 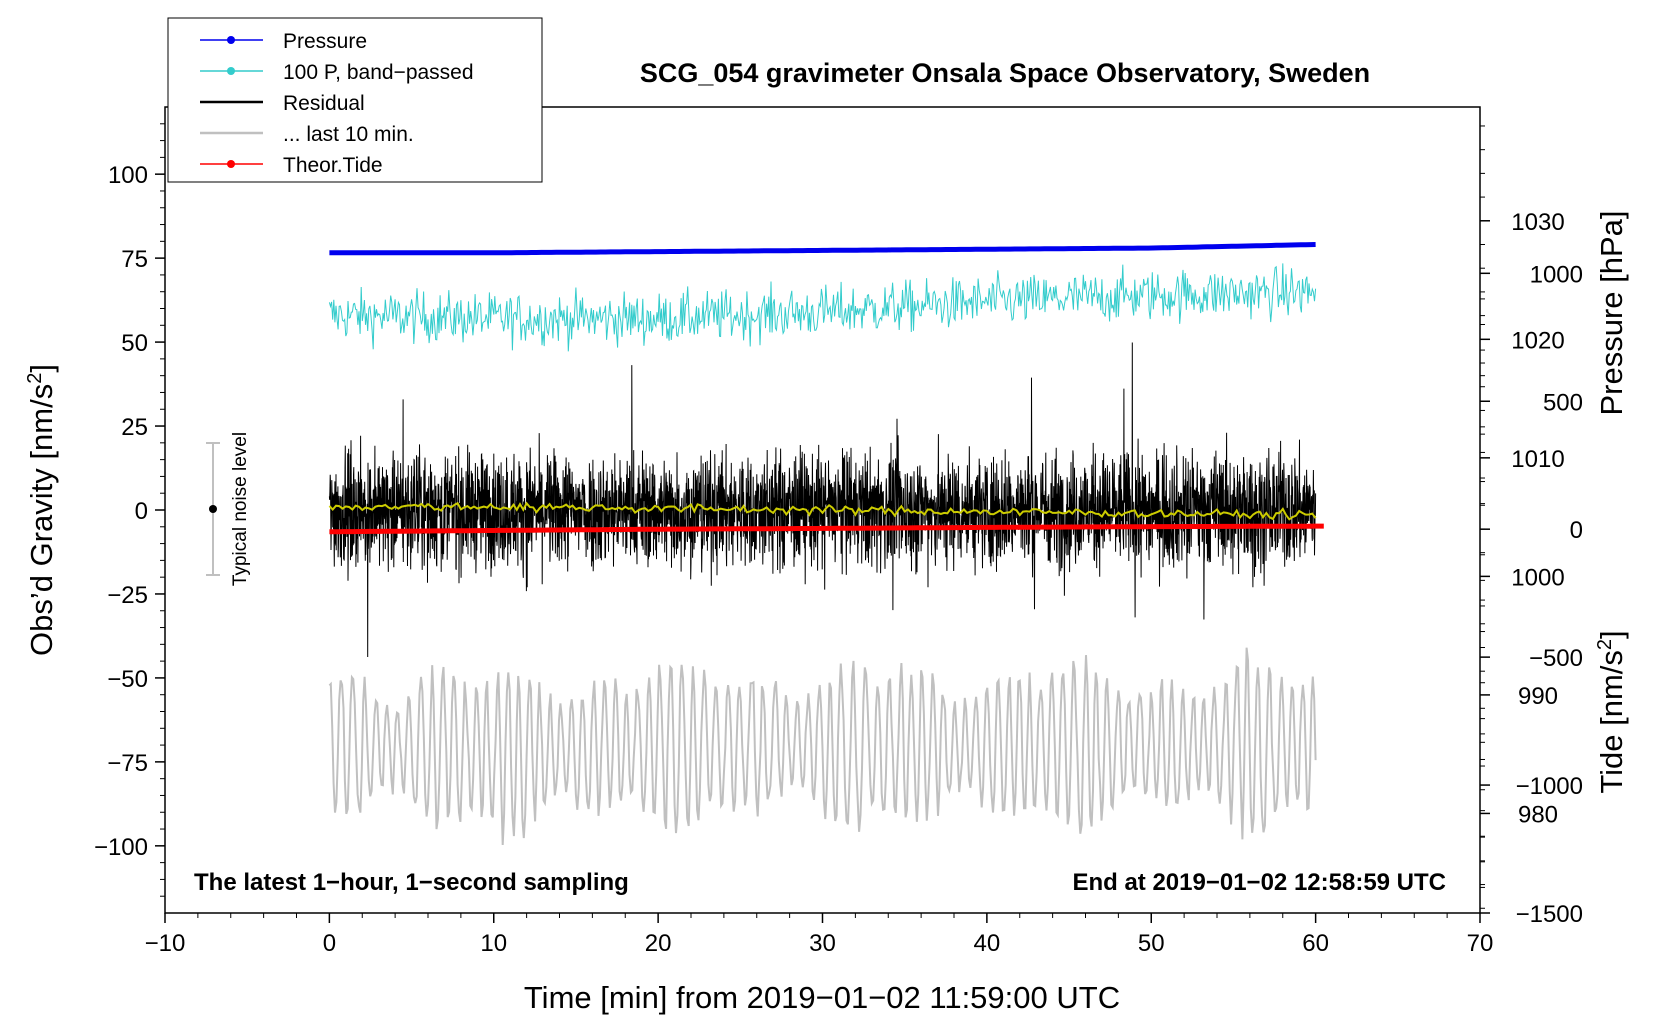 I want to click on y-left-tick-label: 75, so click(x=134, y=259).